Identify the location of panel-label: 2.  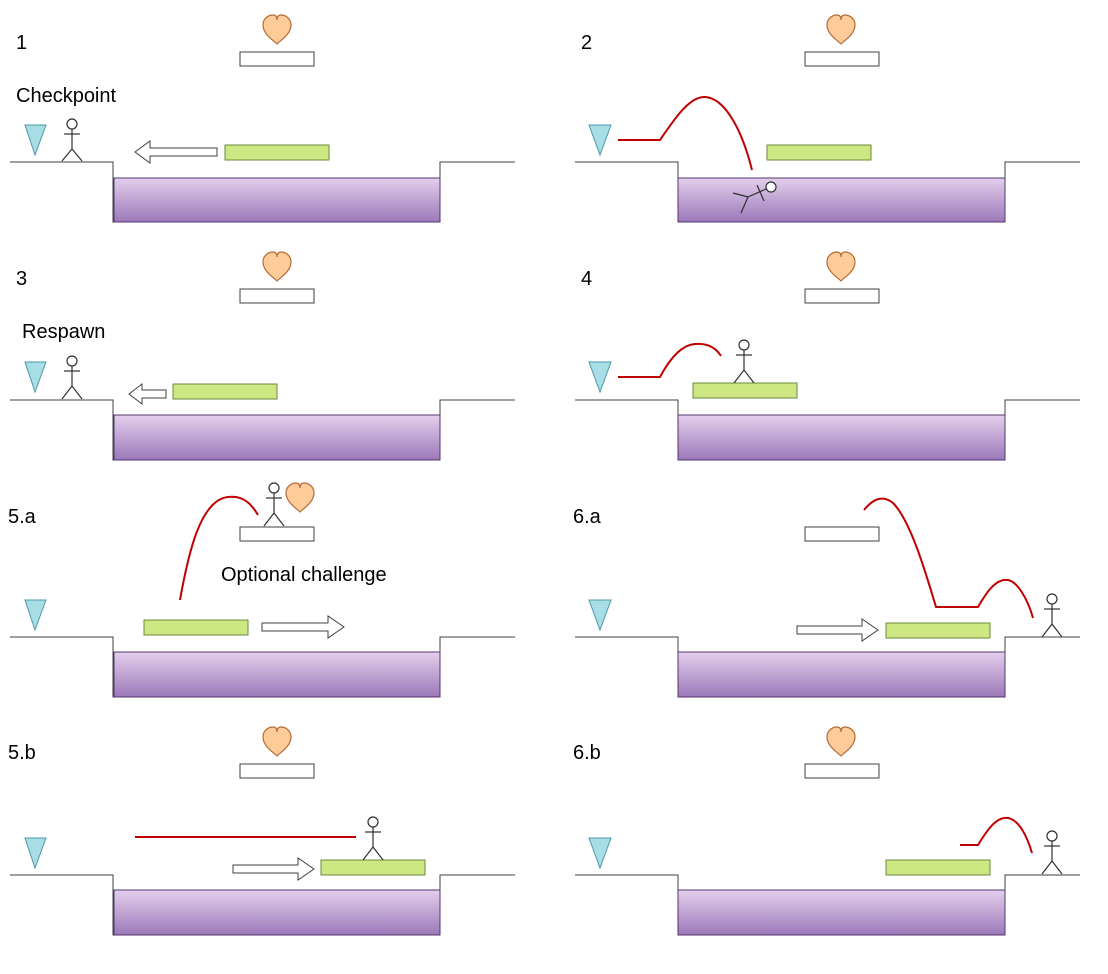
(586, 43).